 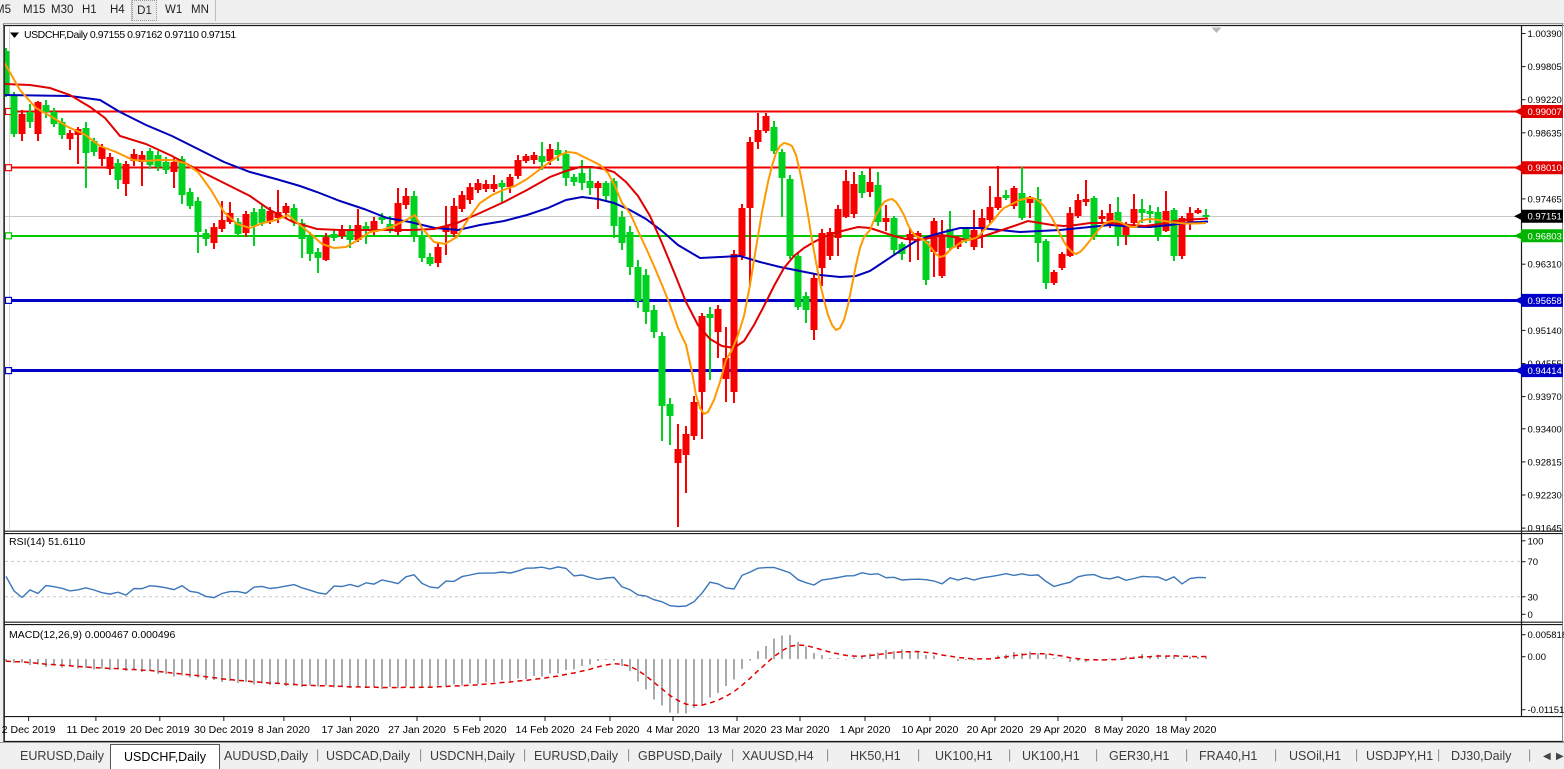 I want to click on svg-text: 0.00, so click(x=1537, y=657).